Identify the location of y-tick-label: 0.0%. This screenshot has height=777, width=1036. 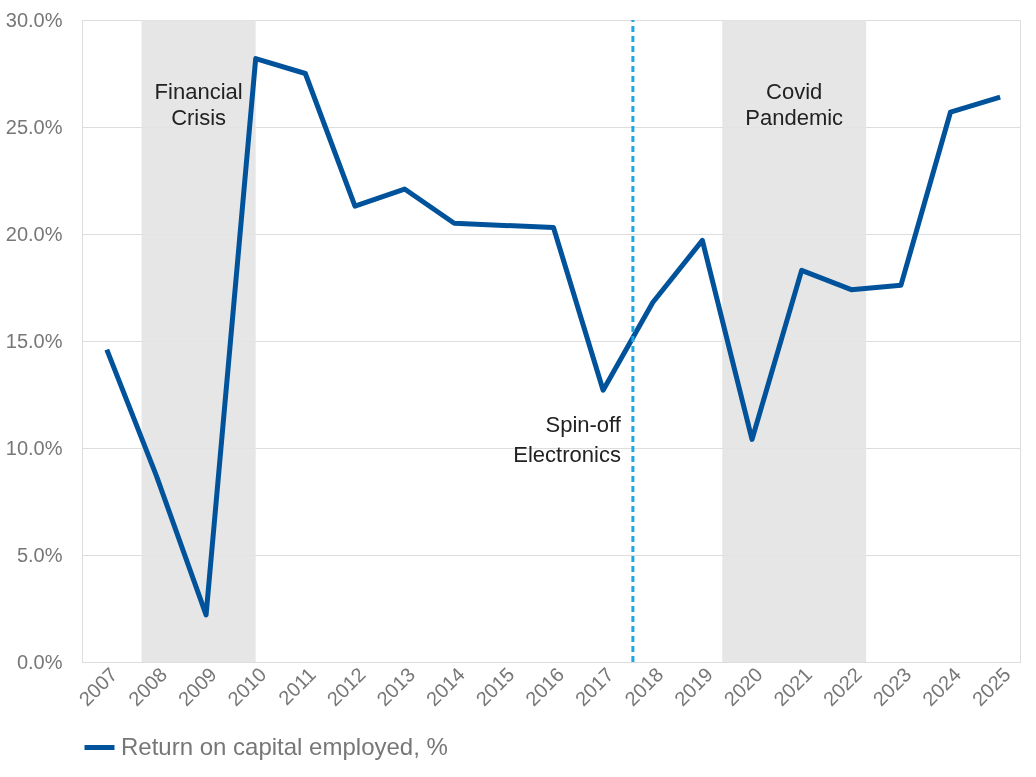
(39, 661).